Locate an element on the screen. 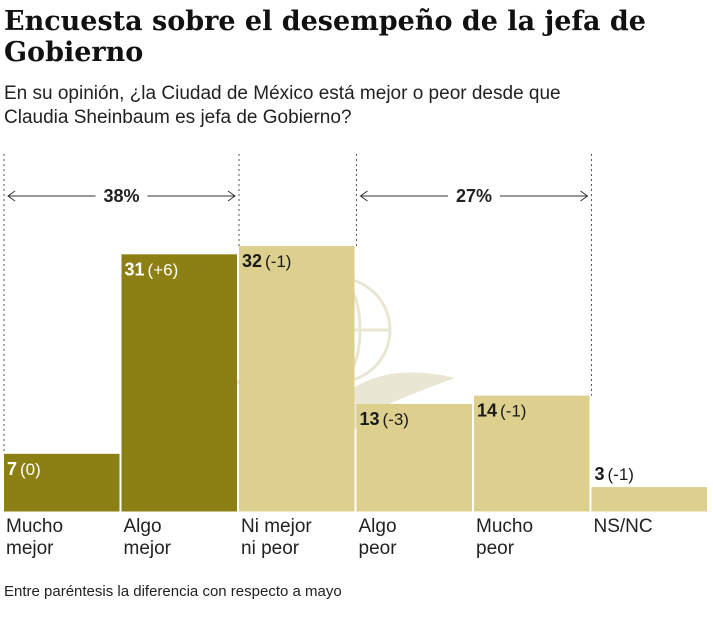 The width and height of the screenshot is (713, 620). bar-difference: (0) is located at coordinates (30, 469).